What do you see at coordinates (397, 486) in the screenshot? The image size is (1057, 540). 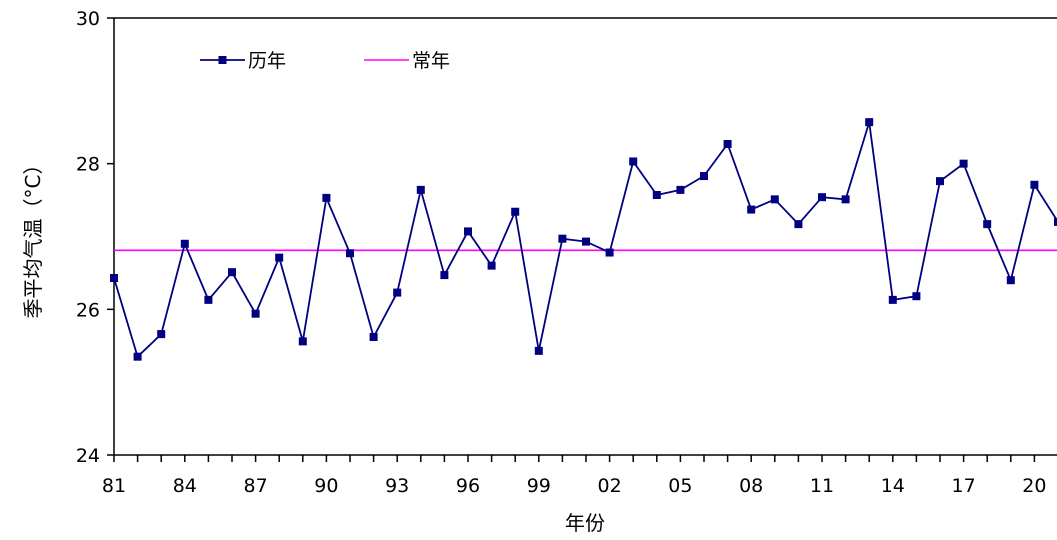 I see `x-tick-label: 93` at bounding box center [397, 486].